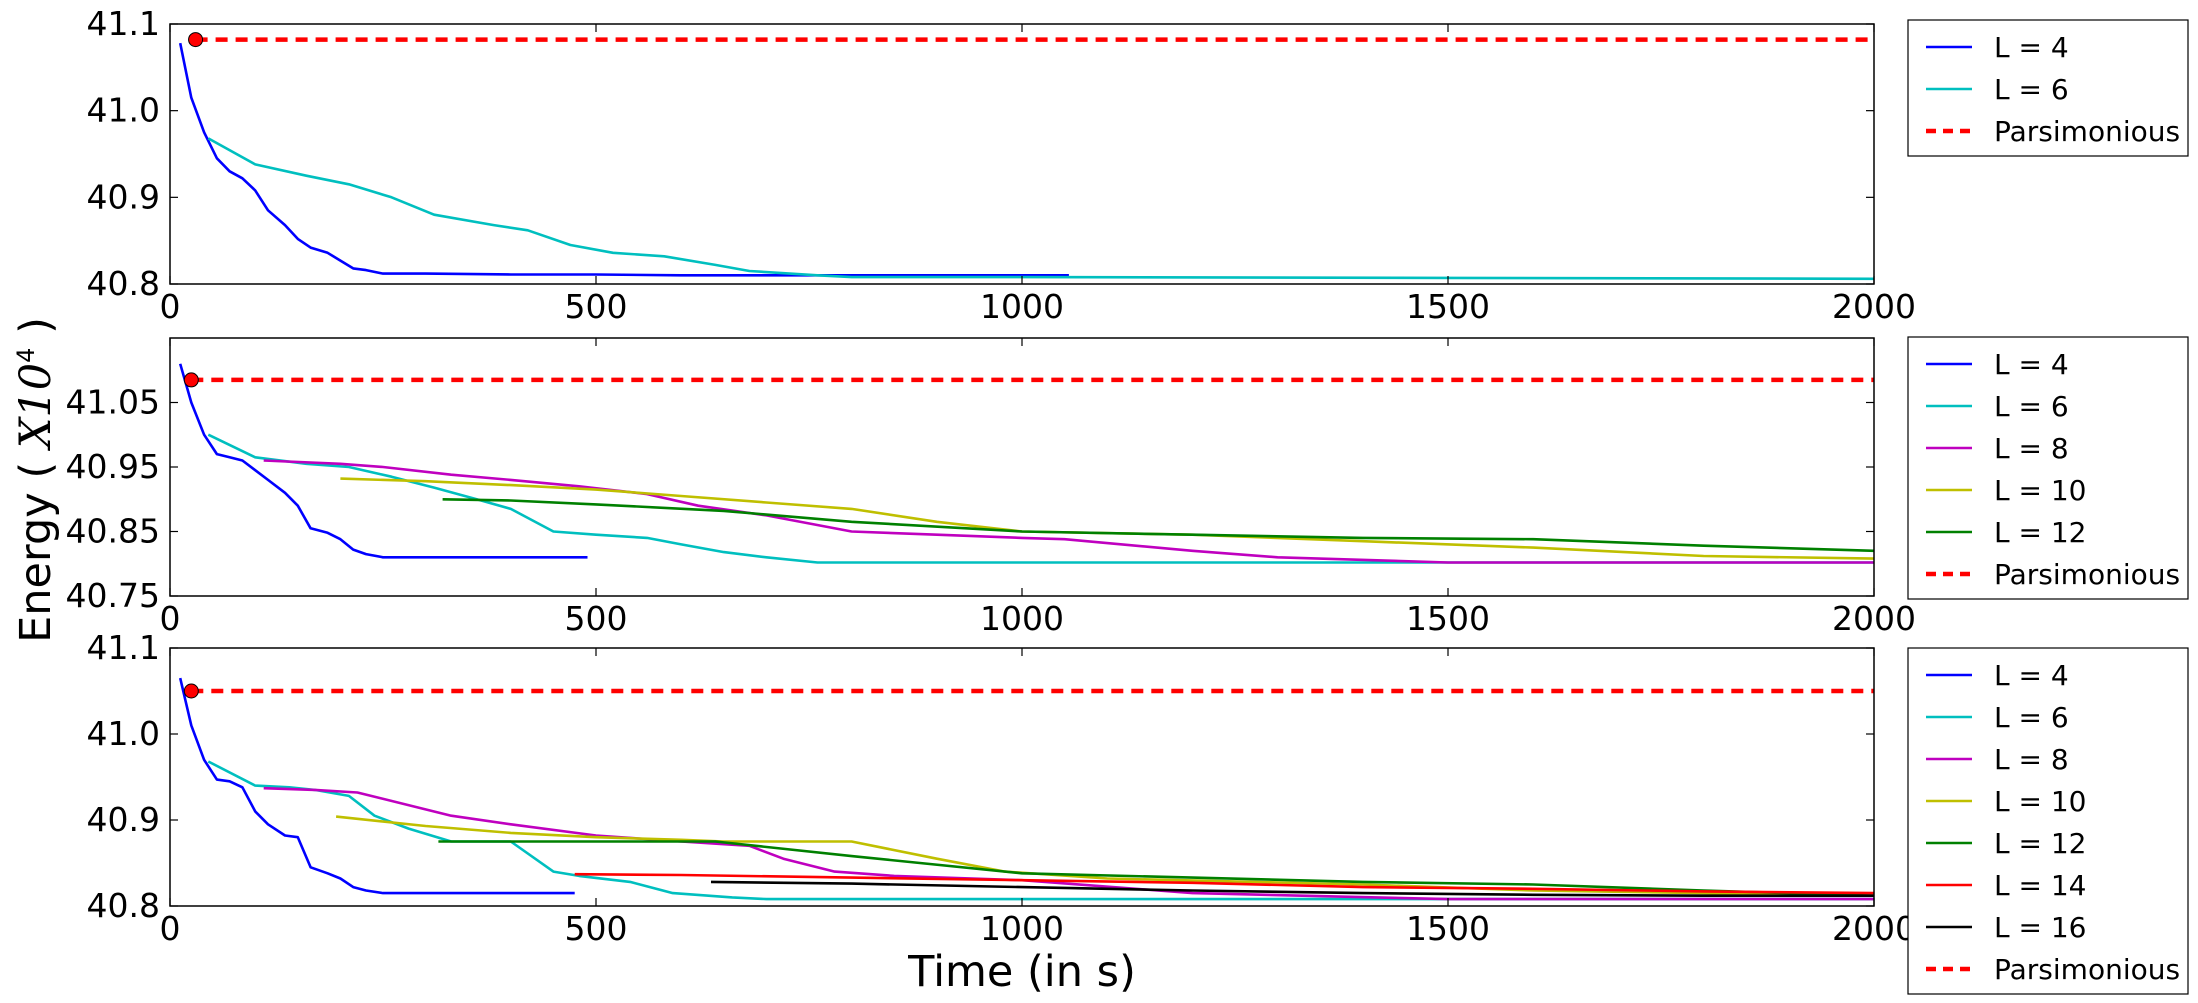 The height and width of the screenshot is (1003, 2198). What do you see at coordinates (2040, 885) in the screenshot?
I see `legend-label-l-14: L = 14` at bounding box center [2040, 885].